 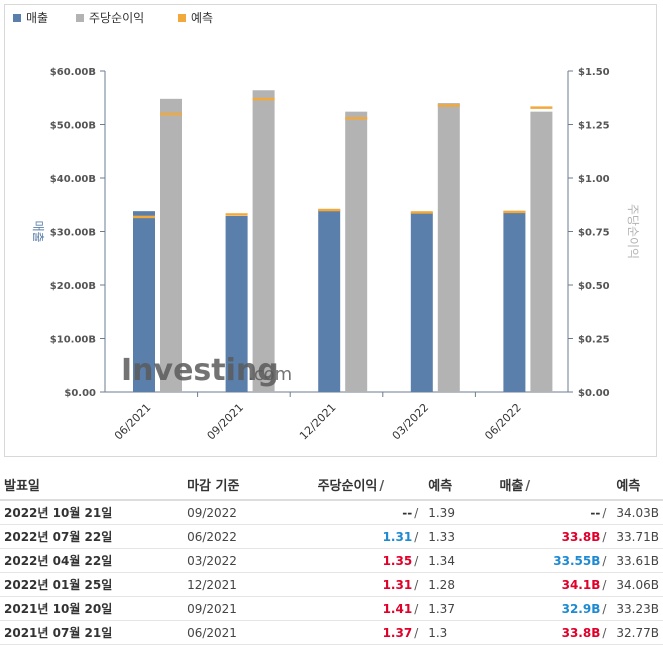 What do you see at coordinates (318, 422) in the screenshot?
I see `x-tick-label: 12/2021` at bounding box center [318, 422].